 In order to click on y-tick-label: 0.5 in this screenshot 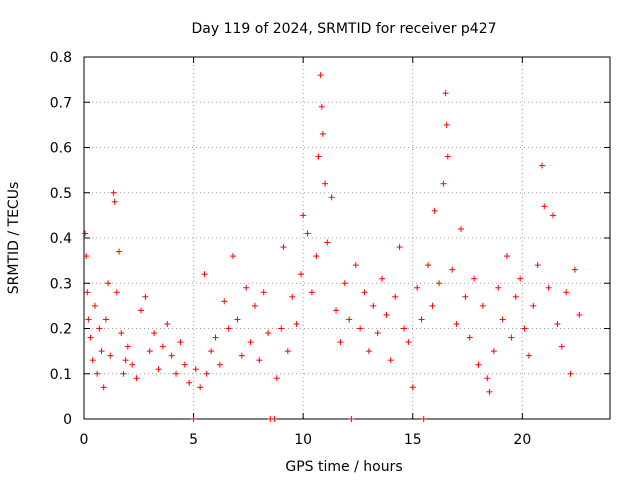, I will do `click(61, 194)`.